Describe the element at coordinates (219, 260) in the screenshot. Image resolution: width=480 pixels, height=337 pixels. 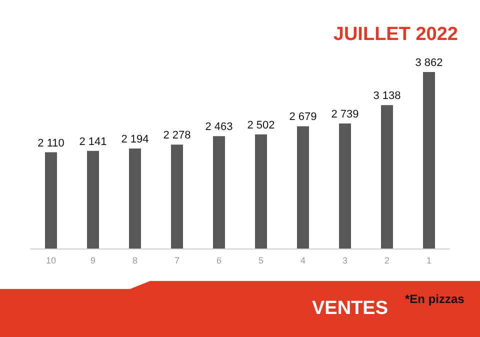
I see `x-tick-label: 6` at that location.